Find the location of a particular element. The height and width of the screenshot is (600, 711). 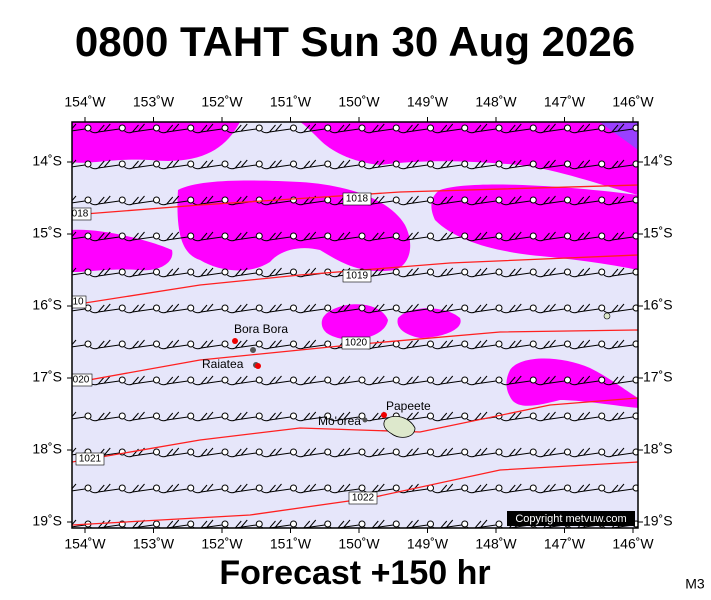

lon-label: 146˚W is located at coordinates (633, 102).